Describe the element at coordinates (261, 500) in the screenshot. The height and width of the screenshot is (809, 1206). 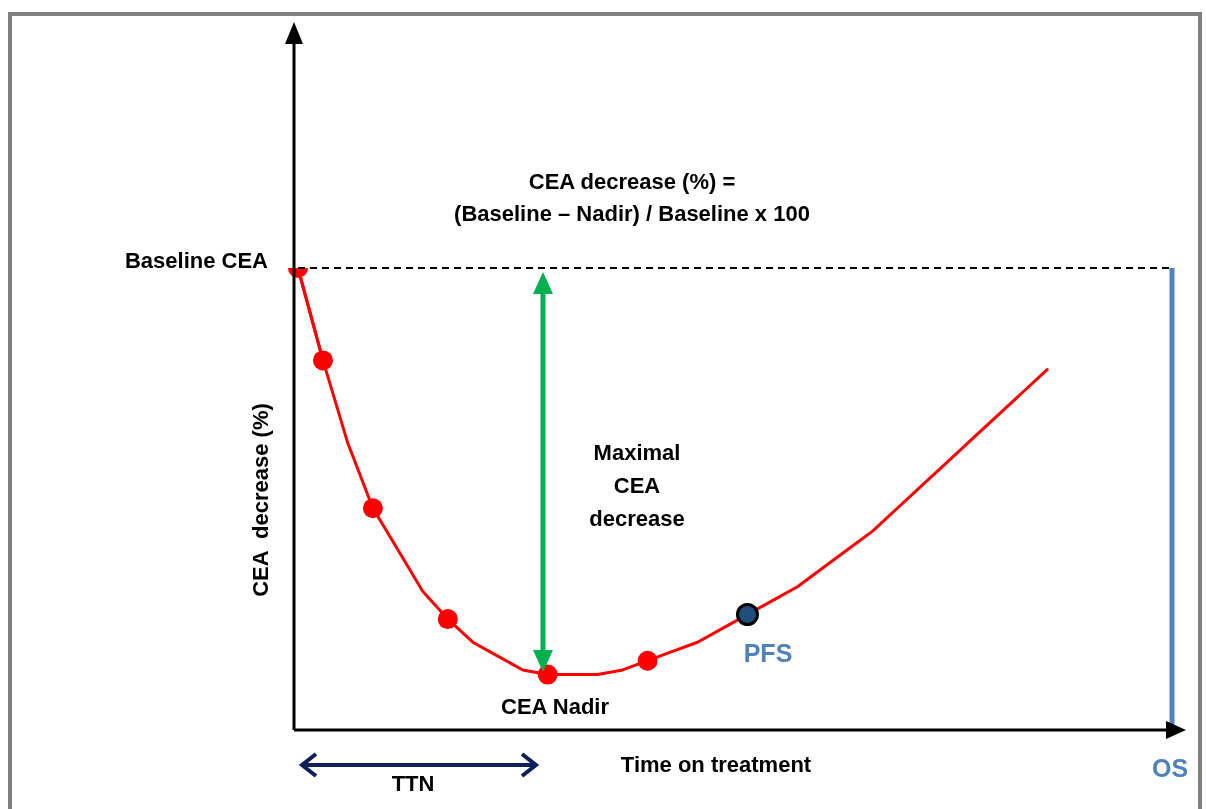
I see `y-axis-title: CEA decrease (%)` at that location.